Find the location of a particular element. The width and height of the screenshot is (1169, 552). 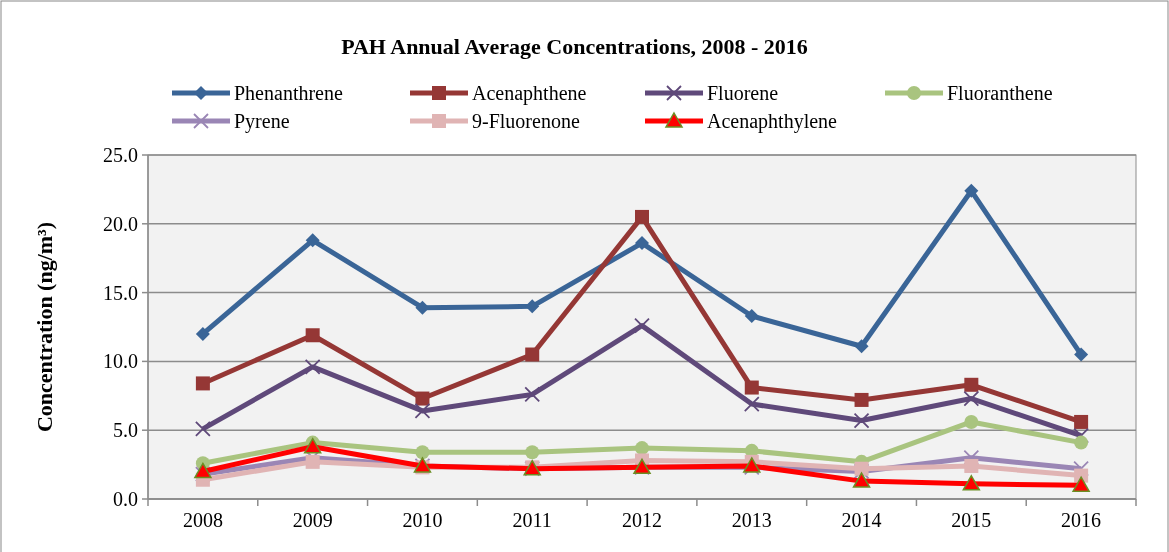

x-tick-label: 2015 is located at coordinates (971, 520).